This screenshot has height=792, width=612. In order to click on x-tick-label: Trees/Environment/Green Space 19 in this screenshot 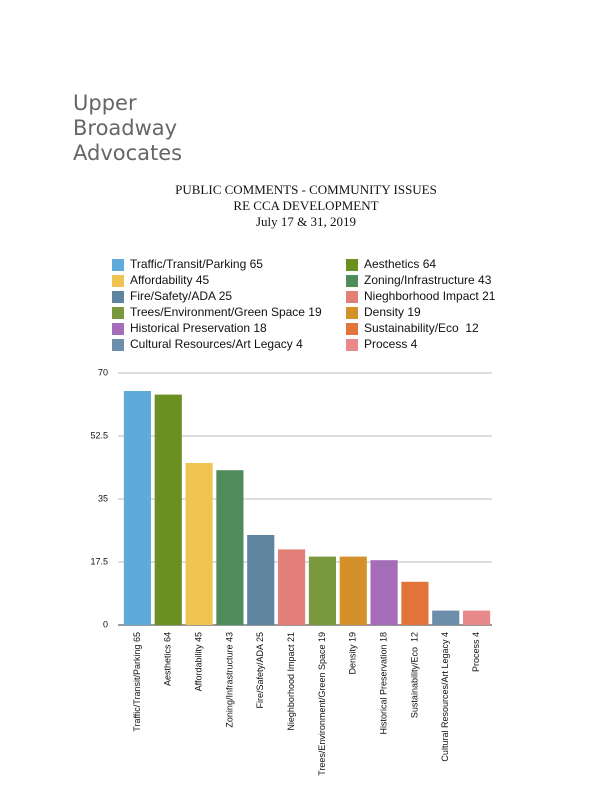, I will do `click(322, 704)`.